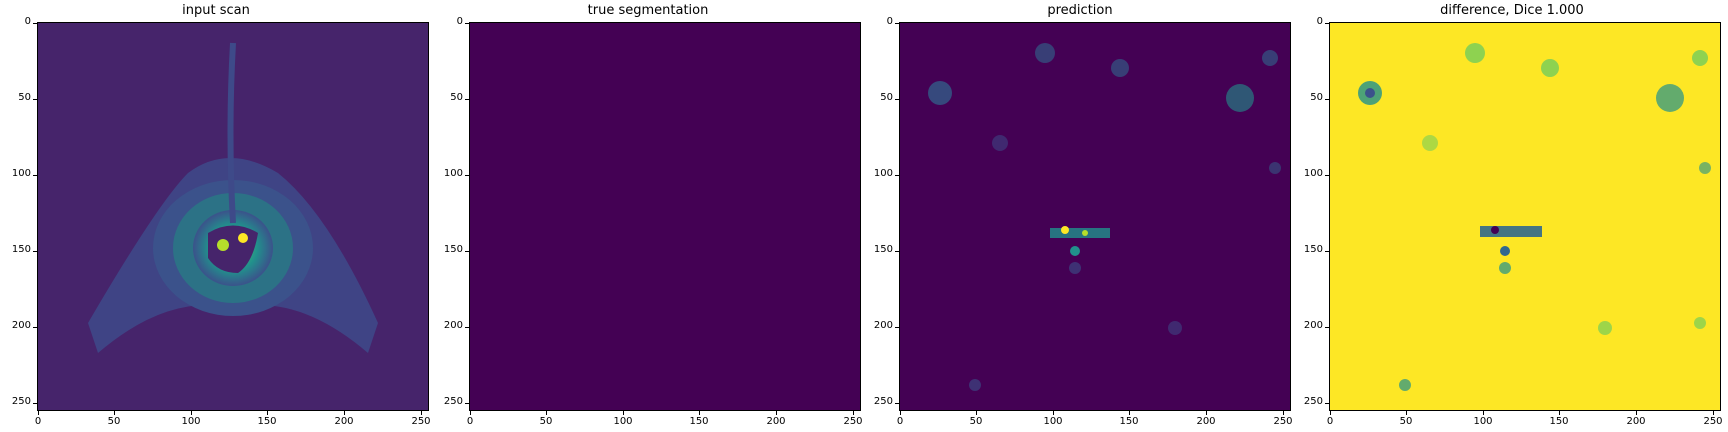 The width and height of the screenshot is (1728, 432). Describe the element at coordinates (216, 10) in the screenshot. I see `panel-title: input scan` at that location.